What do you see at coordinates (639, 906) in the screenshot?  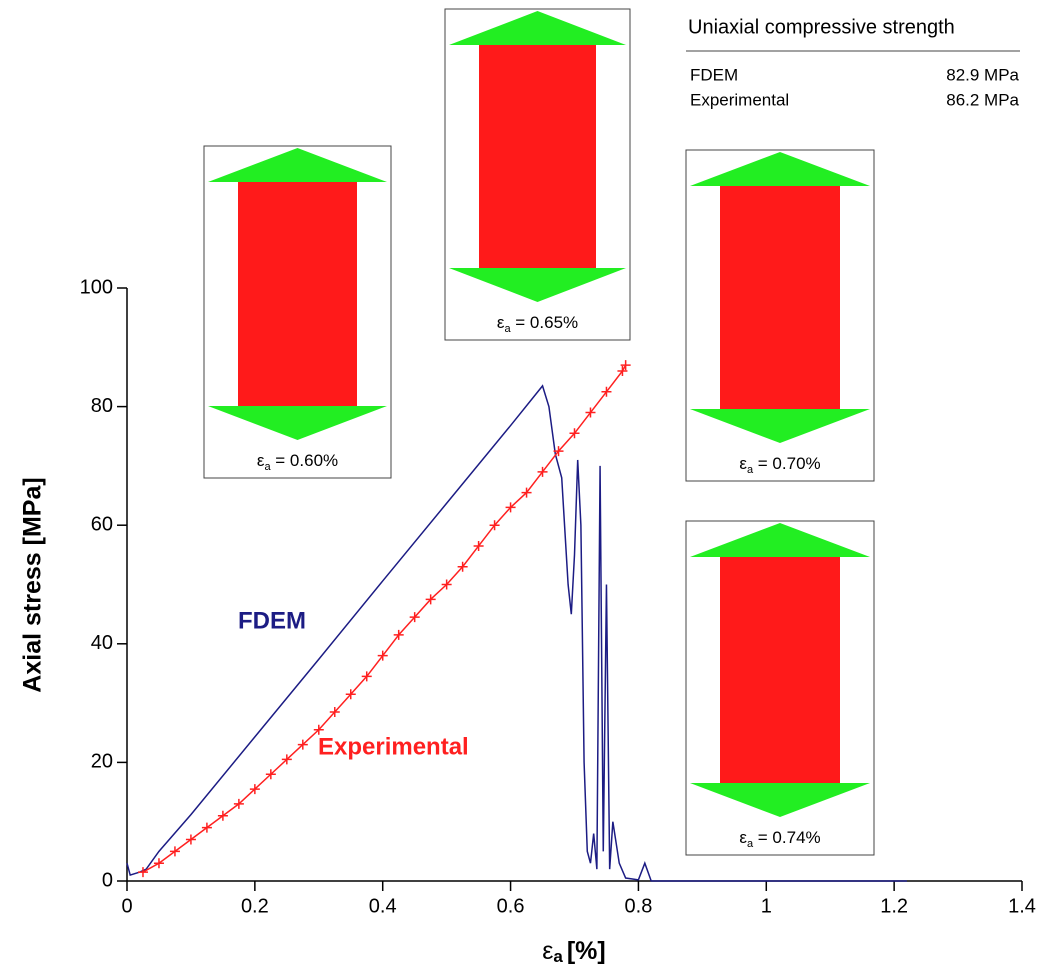 I see `x-tick-label: 0.8` at bounding box center [639, 906].